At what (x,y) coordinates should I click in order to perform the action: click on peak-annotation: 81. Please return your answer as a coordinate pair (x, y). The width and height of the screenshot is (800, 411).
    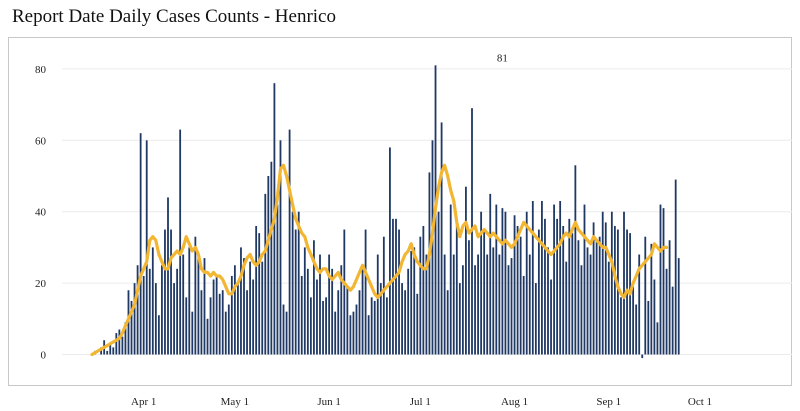
    Looking at the image, I should click on (502, 58).